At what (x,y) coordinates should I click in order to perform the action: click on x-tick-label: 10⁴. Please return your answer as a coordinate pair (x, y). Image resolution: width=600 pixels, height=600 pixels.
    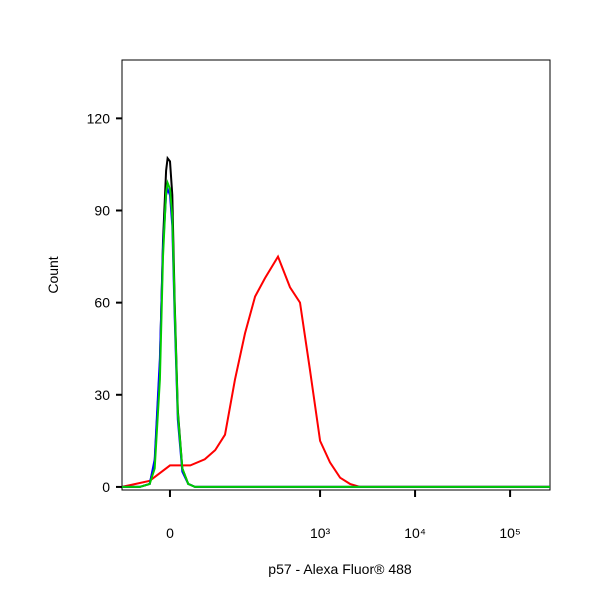
    Looking at the image, I should click on (415, 533).